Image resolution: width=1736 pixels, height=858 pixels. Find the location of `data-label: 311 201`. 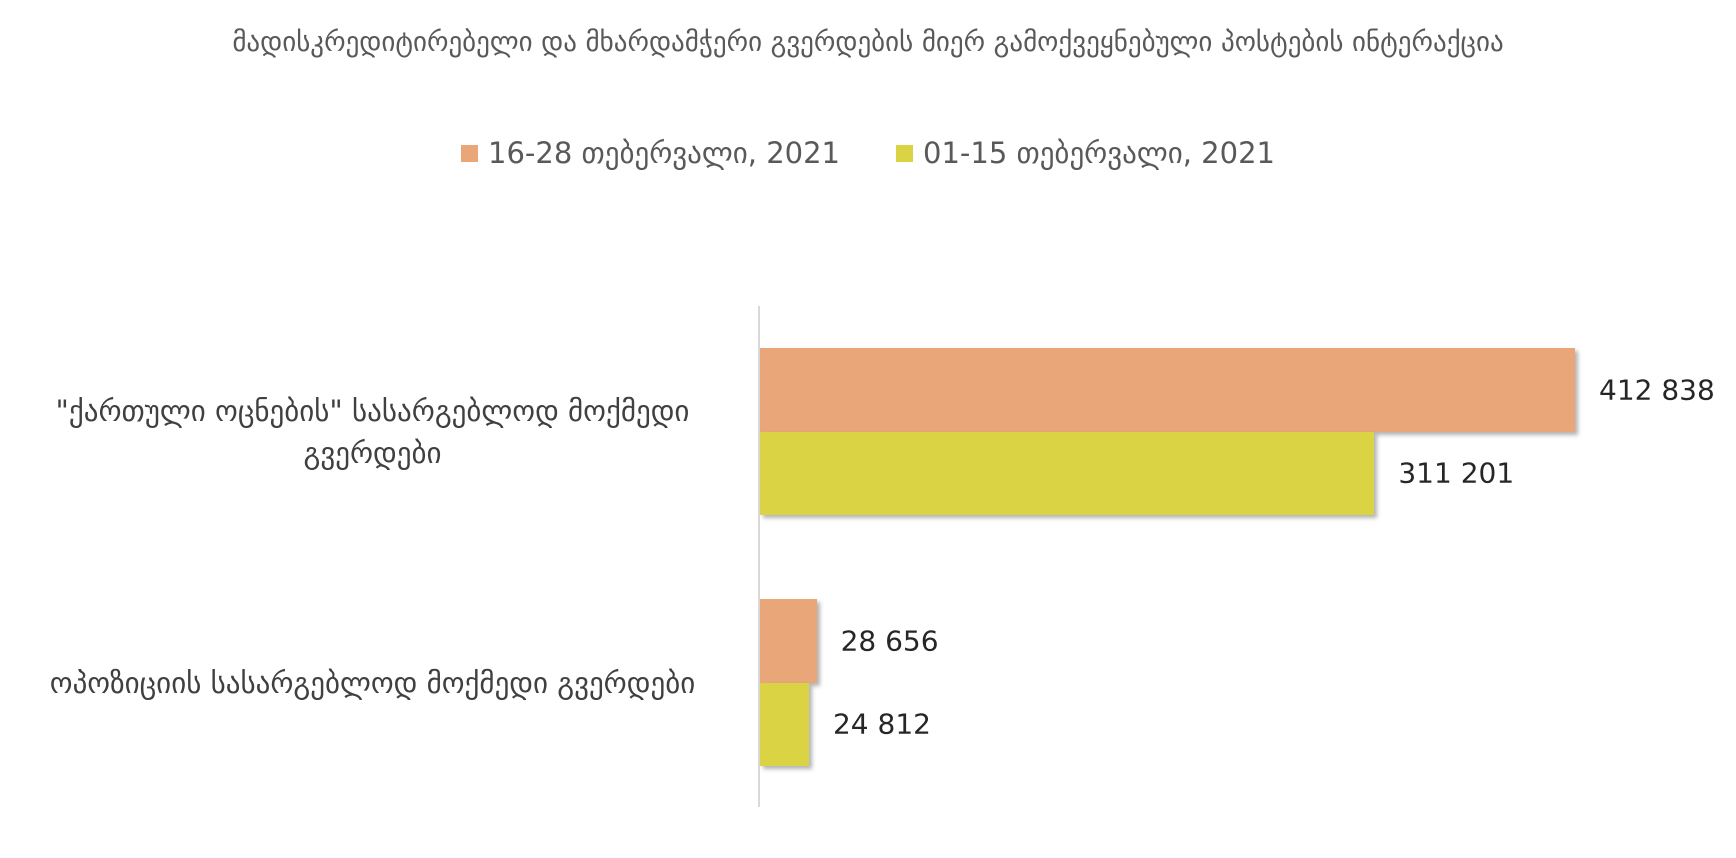

data-label: 311 201 is located at coordinates (1456, 473).